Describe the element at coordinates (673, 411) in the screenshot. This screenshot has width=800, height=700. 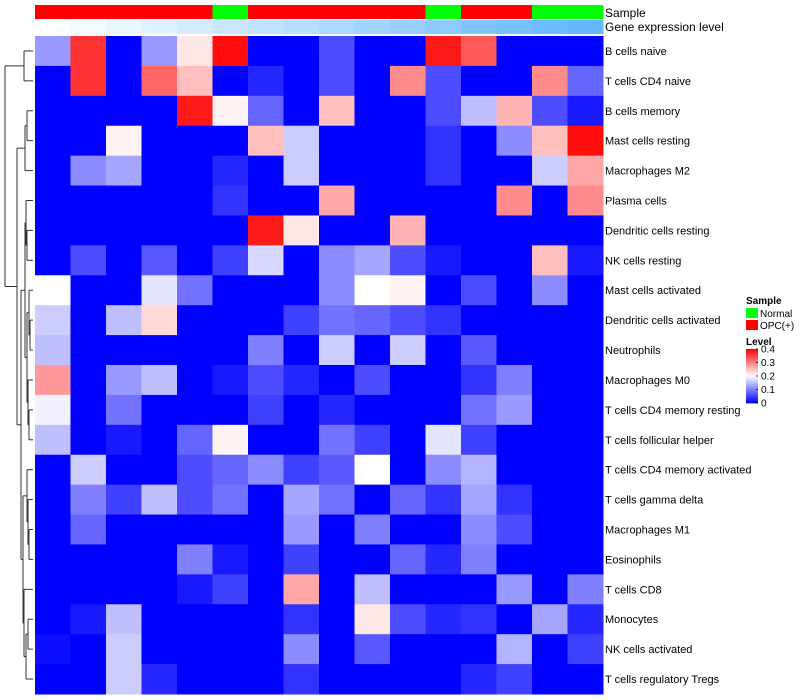
I see `row-label: T cells CD4 memory resting` at that location.